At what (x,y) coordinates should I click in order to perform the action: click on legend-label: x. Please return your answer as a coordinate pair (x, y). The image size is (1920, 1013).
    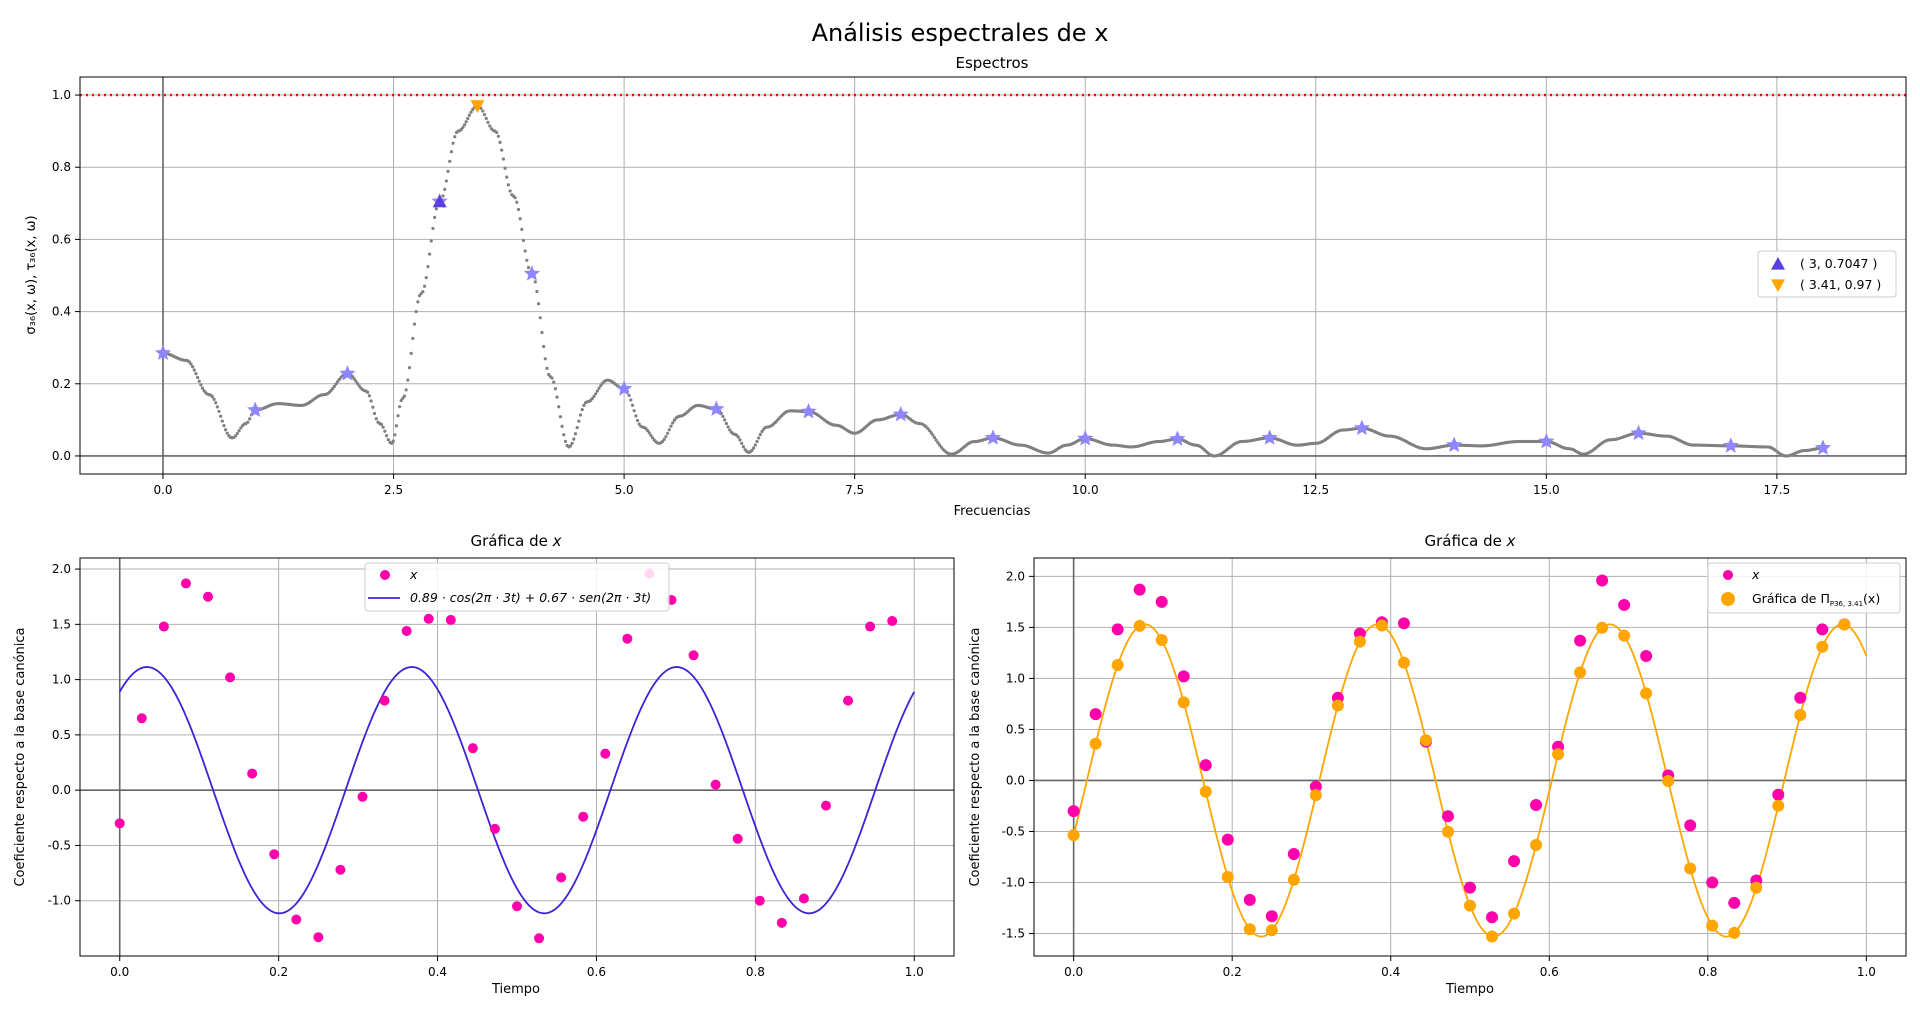
    Looking at the image, I should click on (413, 574).